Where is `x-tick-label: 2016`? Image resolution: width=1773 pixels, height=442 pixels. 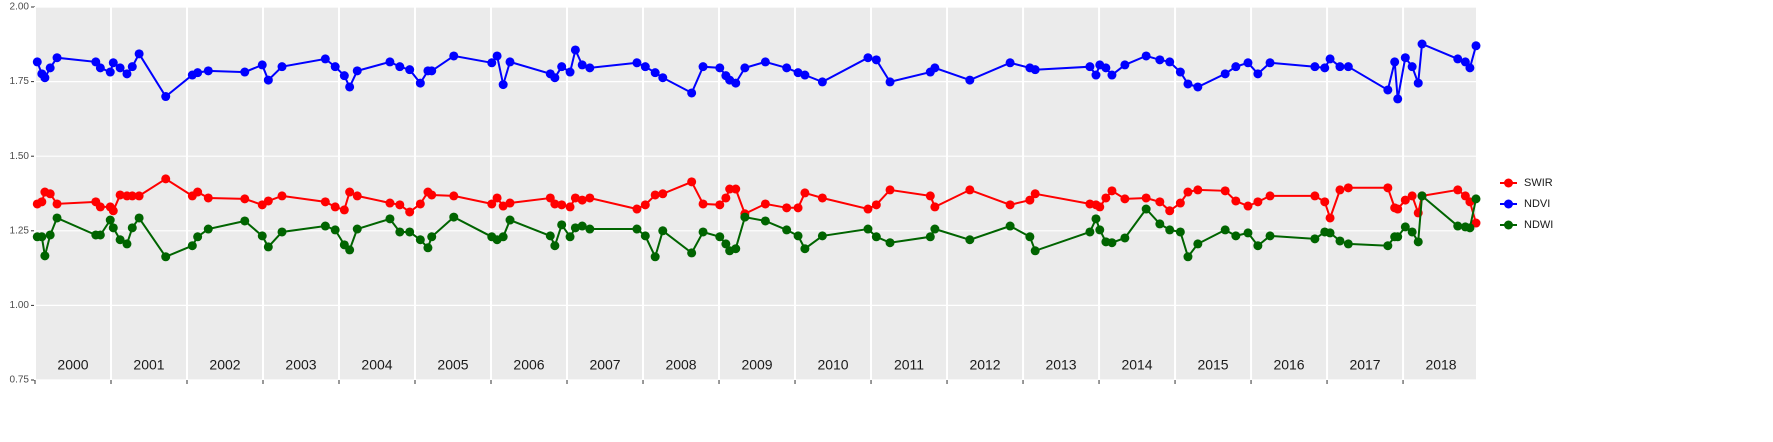
x-tick-label: 2016 is located at coordinates (1288, 365).